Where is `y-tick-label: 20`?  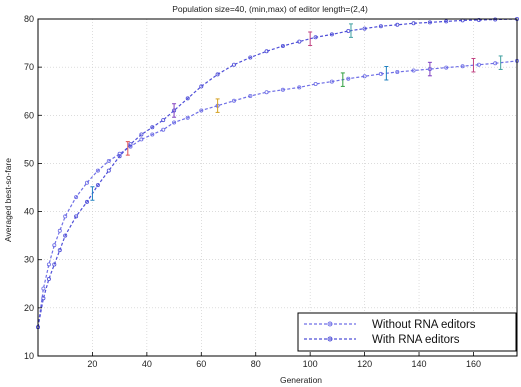
y-tick-label: 20 is located at coordinates (29, 308).